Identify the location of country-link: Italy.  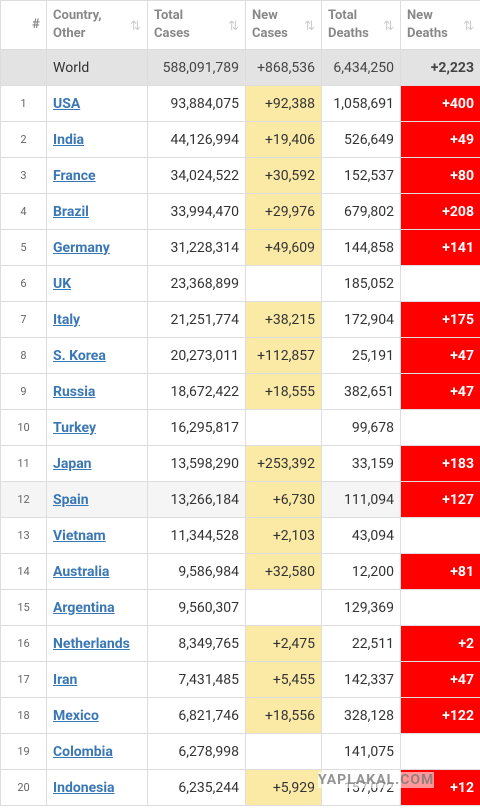
(67, 319).